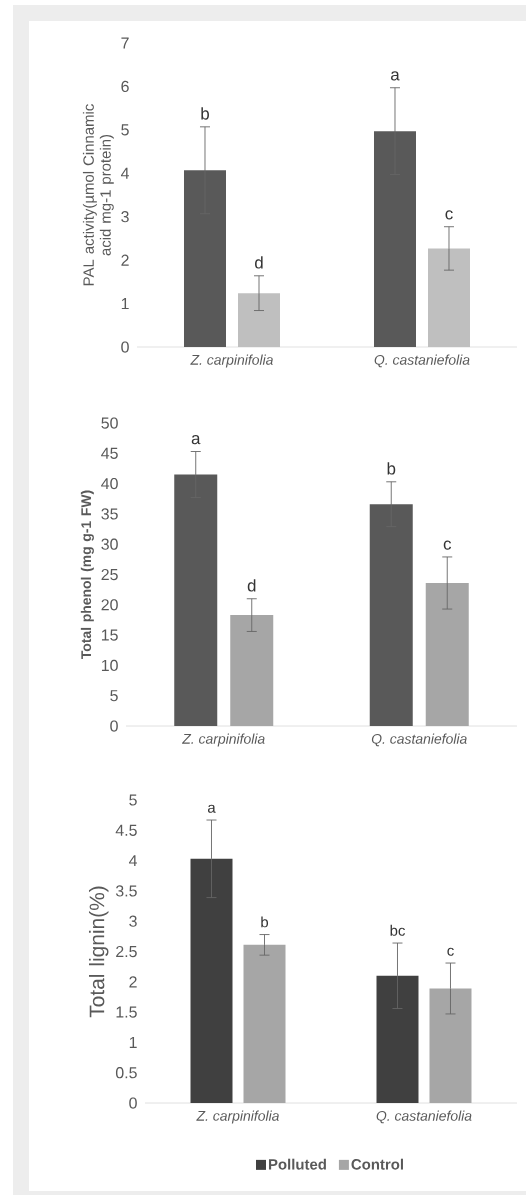 This screenshot has height=1198, width=526. What do you see at coordinates (98, 952) in the screenshot?
I see `y-axis-title: Total lignin(%)` at bounding box center [98, 952].